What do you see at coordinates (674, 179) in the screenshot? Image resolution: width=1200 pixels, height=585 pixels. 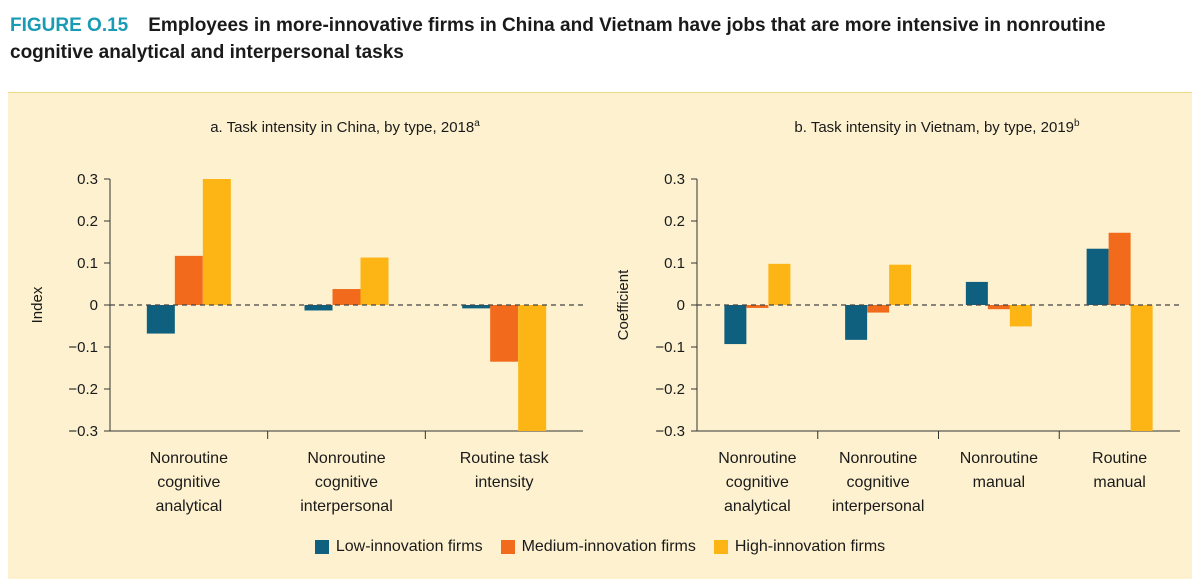 I see `vietnam-y-tick-label: 0.3` at bounding box center [674, 179].